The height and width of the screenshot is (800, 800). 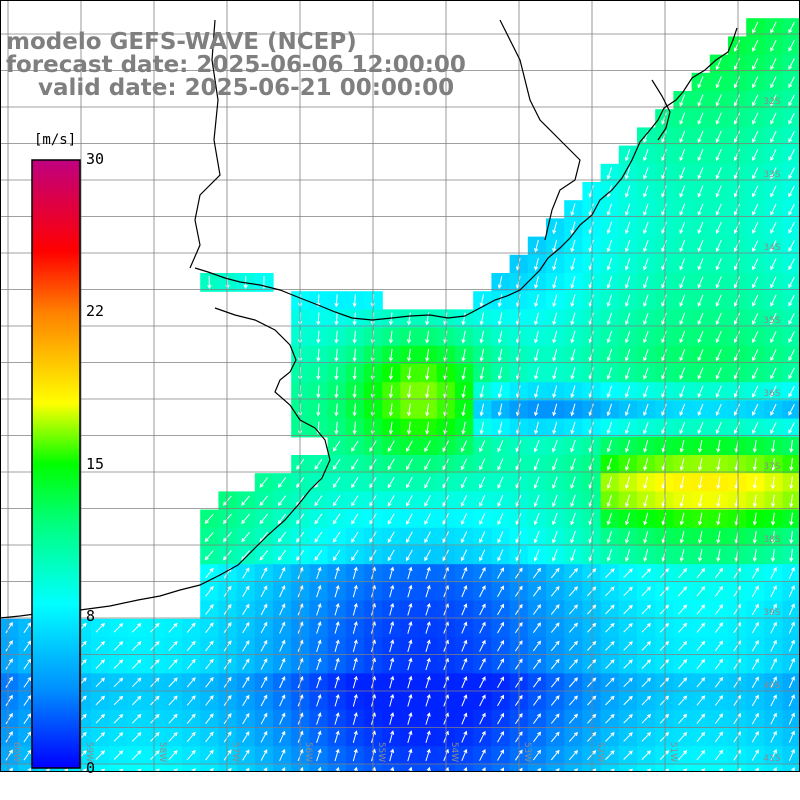 I want to click on colorbar-gradient, so click(x=56, y=464).